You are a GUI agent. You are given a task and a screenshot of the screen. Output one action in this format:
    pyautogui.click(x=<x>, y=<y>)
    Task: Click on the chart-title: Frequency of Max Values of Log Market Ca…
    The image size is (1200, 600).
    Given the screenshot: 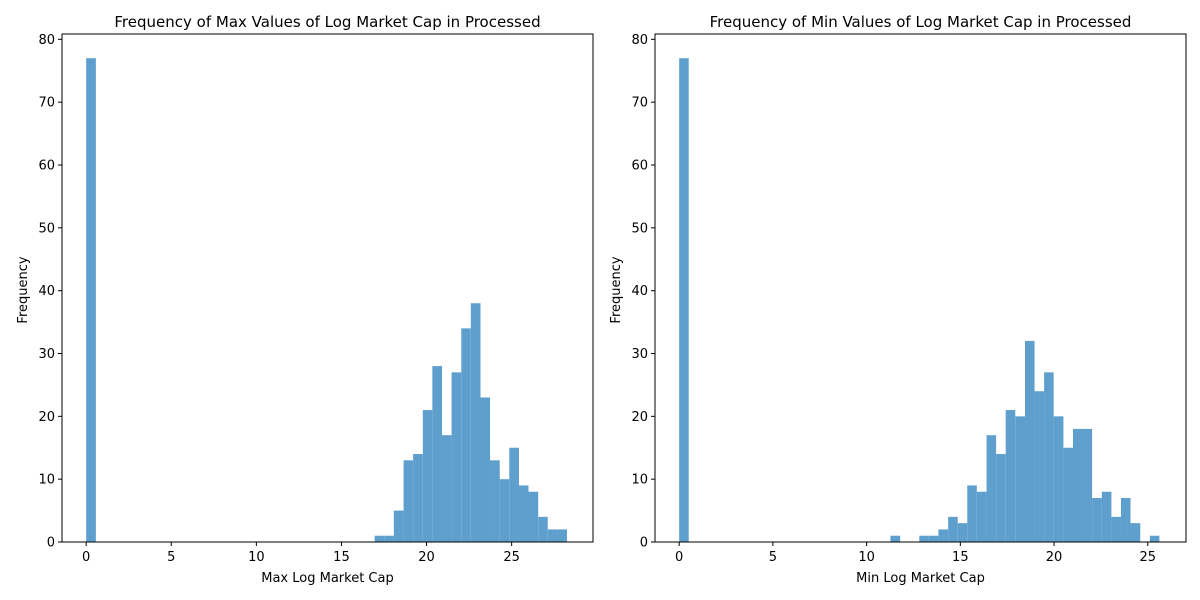 What is the action you would take?
    pyautogui.click(x=327, y=22)
    